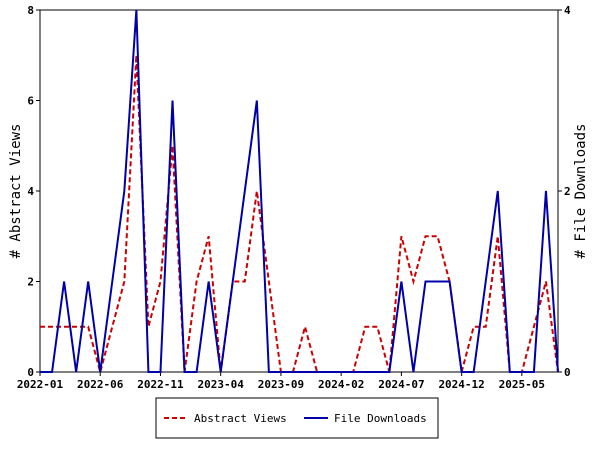  Describe the element at coordinates (380, 418) in the screenshot. I see `legend-label: File Downloads` at that location.